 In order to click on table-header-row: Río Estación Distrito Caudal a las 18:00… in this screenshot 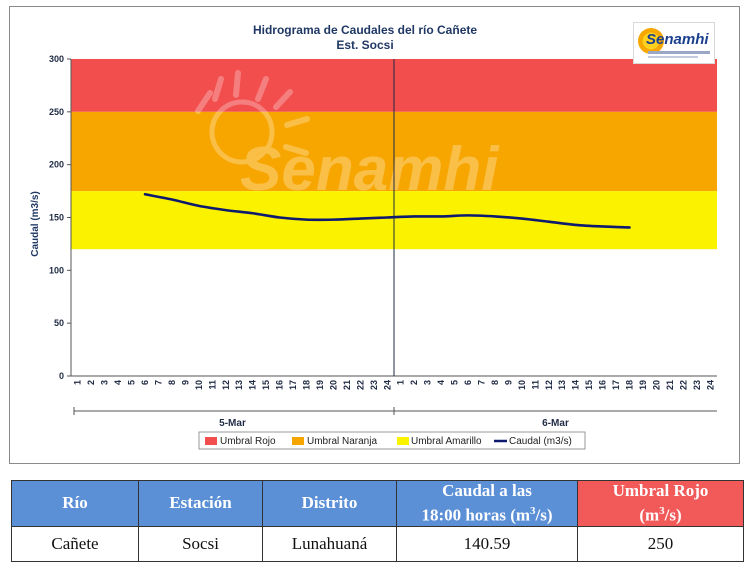, I will do `click(377, 503)`.